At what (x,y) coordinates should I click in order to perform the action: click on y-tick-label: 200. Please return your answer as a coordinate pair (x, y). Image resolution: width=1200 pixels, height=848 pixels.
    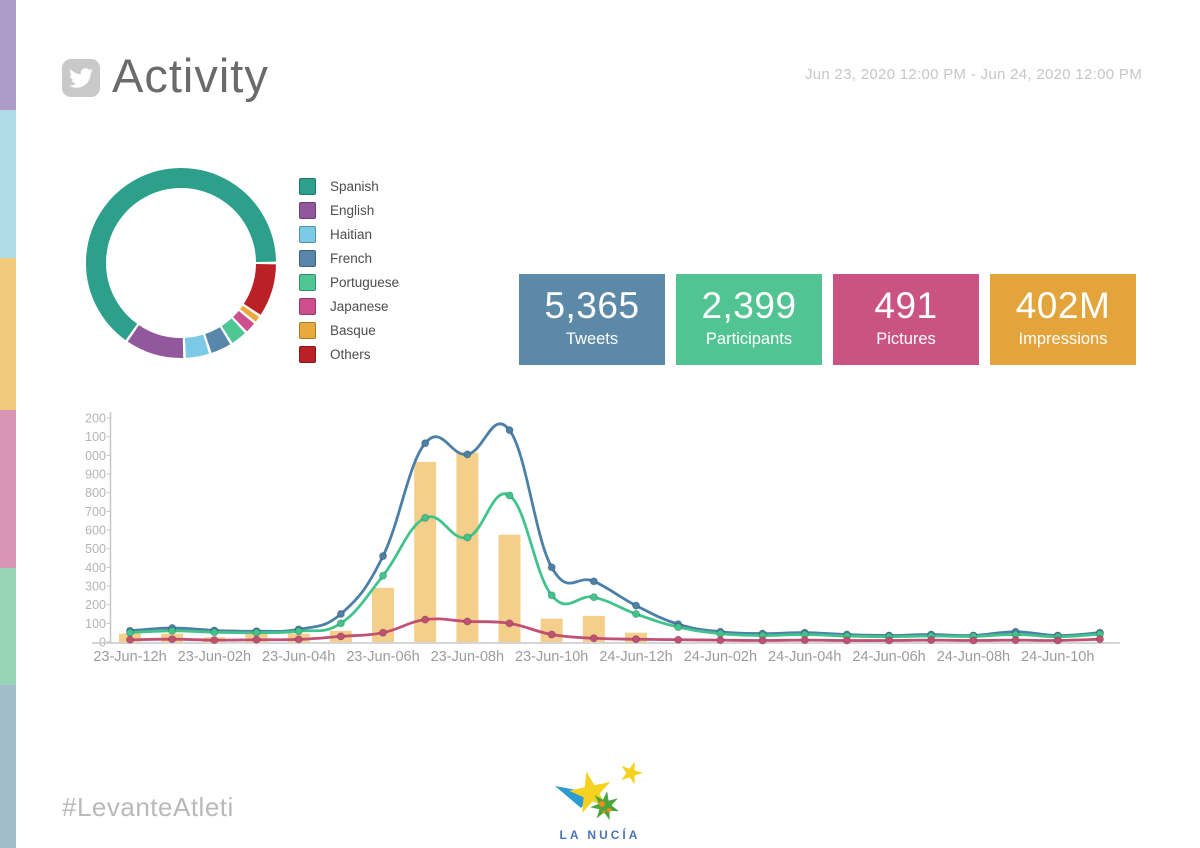
    Looking at the image, I should click on (95, 605).